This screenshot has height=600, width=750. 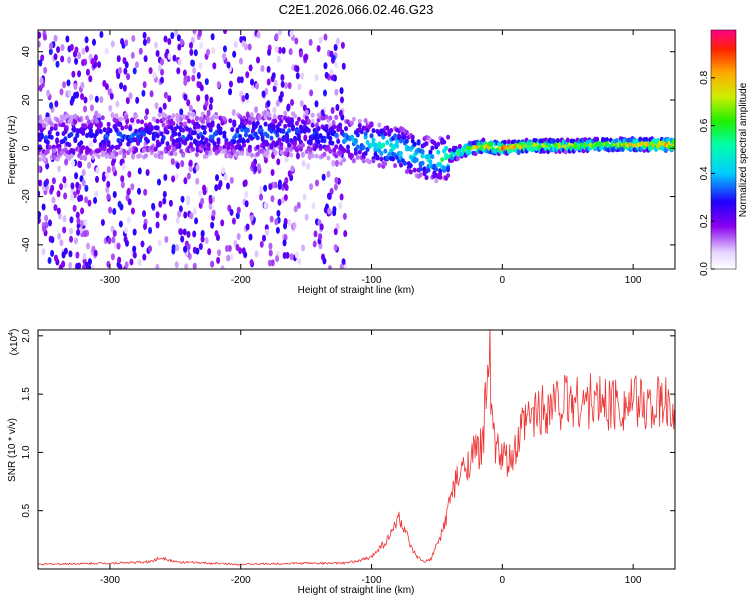 I want to click on spectrogram-y-tick-label: 40, so click(x=26, y=52).